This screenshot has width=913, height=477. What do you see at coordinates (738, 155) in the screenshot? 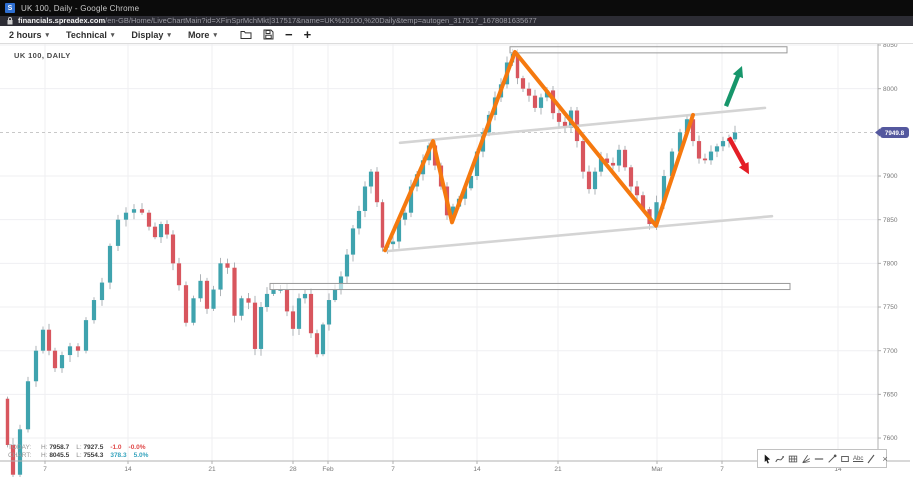
I see `bearish-arrow-icon` at bounding box center [738, 155].